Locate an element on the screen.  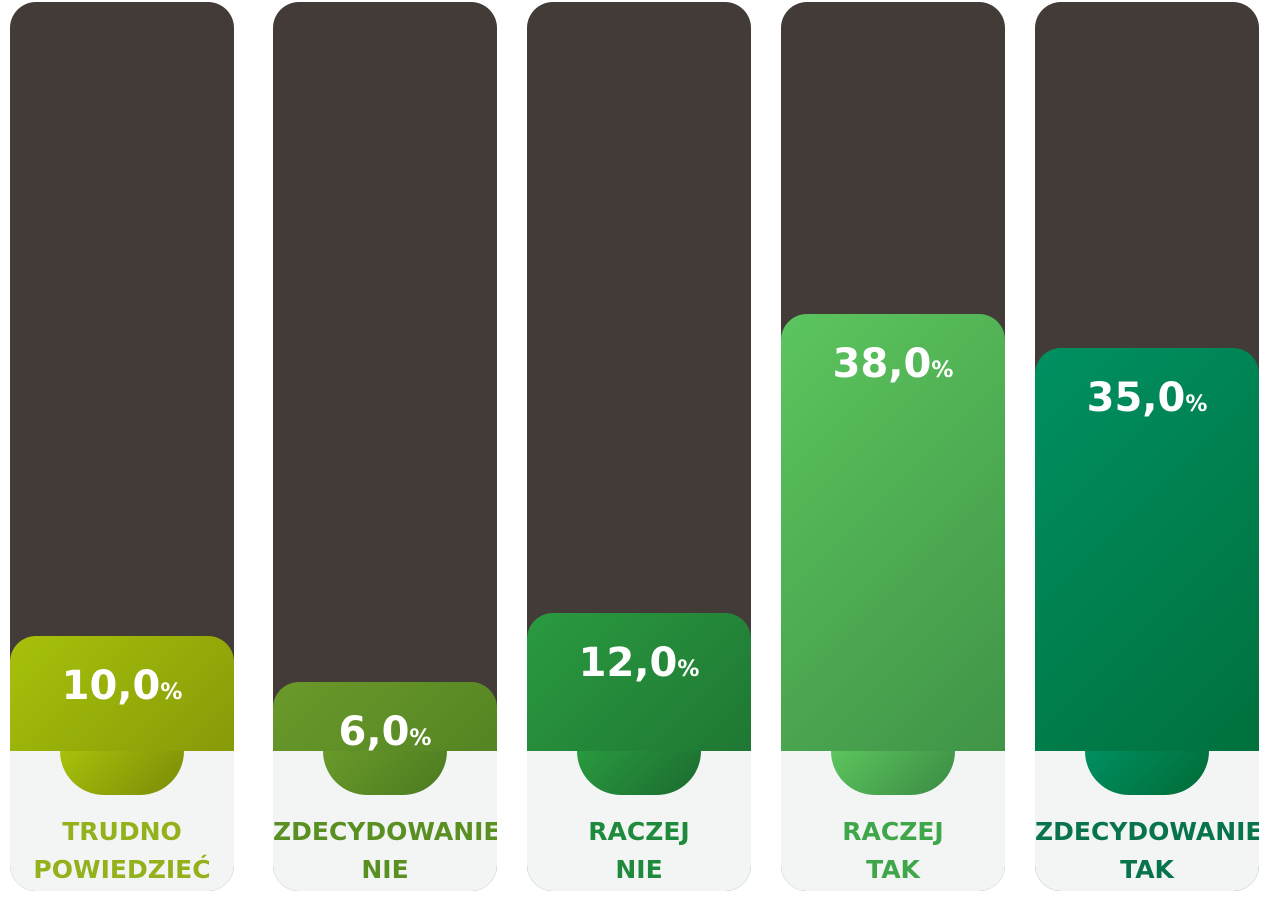
category-footer: RACZEJ NIE is located at coordinates (639, 821).